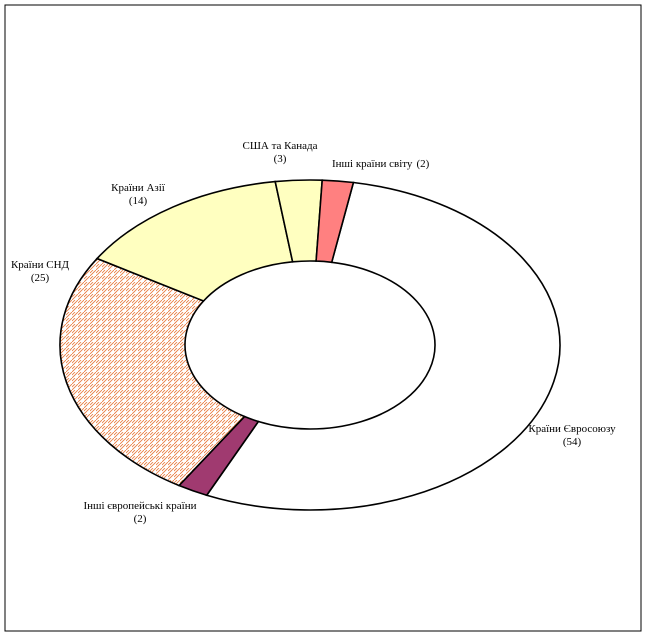 The image size is (647, 637). Describe the element at coordinates (139, 506) in the screenshot. I see `category-label: Інші європейські країни` at that location.